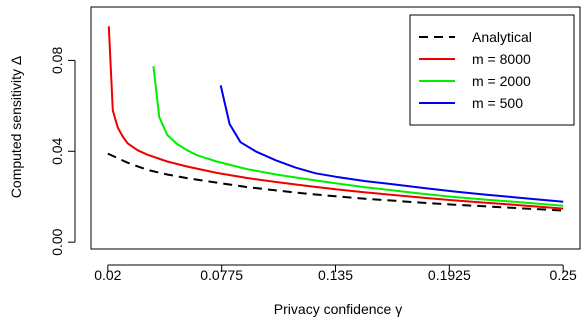 The height and width of the screenshot is (321, 586). I want to click on x-tick-label: 0.0775, so click(221, 275).